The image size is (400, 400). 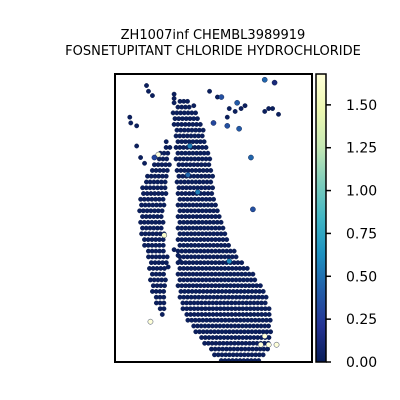 What do you see at coordinates (361, 192) in the screenshot?
I see `colorbar-tick-label: 1.00` at bounding box center [361, 192].